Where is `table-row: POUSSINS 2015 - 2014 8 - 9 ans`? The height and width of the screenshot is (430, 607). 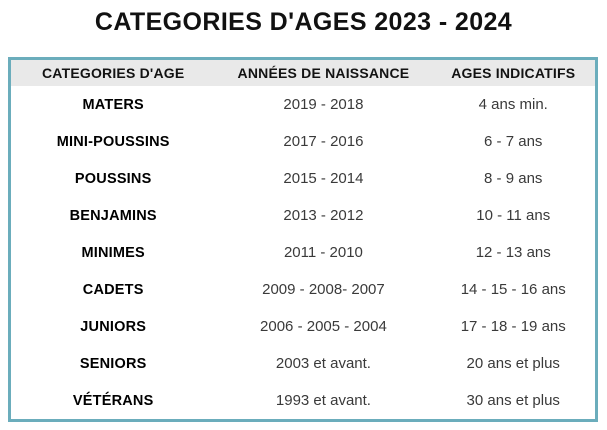
table-row: POUSSINS 2015 - 2014 8 - 9 ans is located at coordinates (303, 178).